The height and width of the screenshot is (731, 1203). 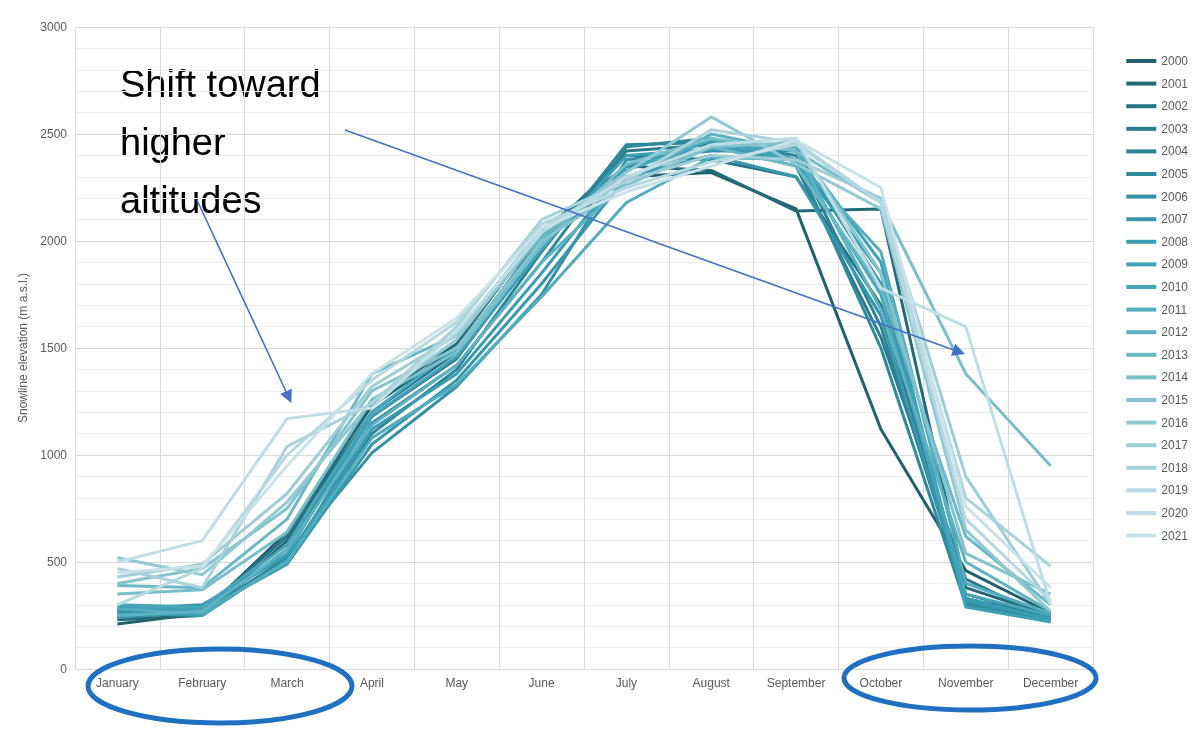 I want to click on legend-label: 2018, so click(x=1175, y=467).